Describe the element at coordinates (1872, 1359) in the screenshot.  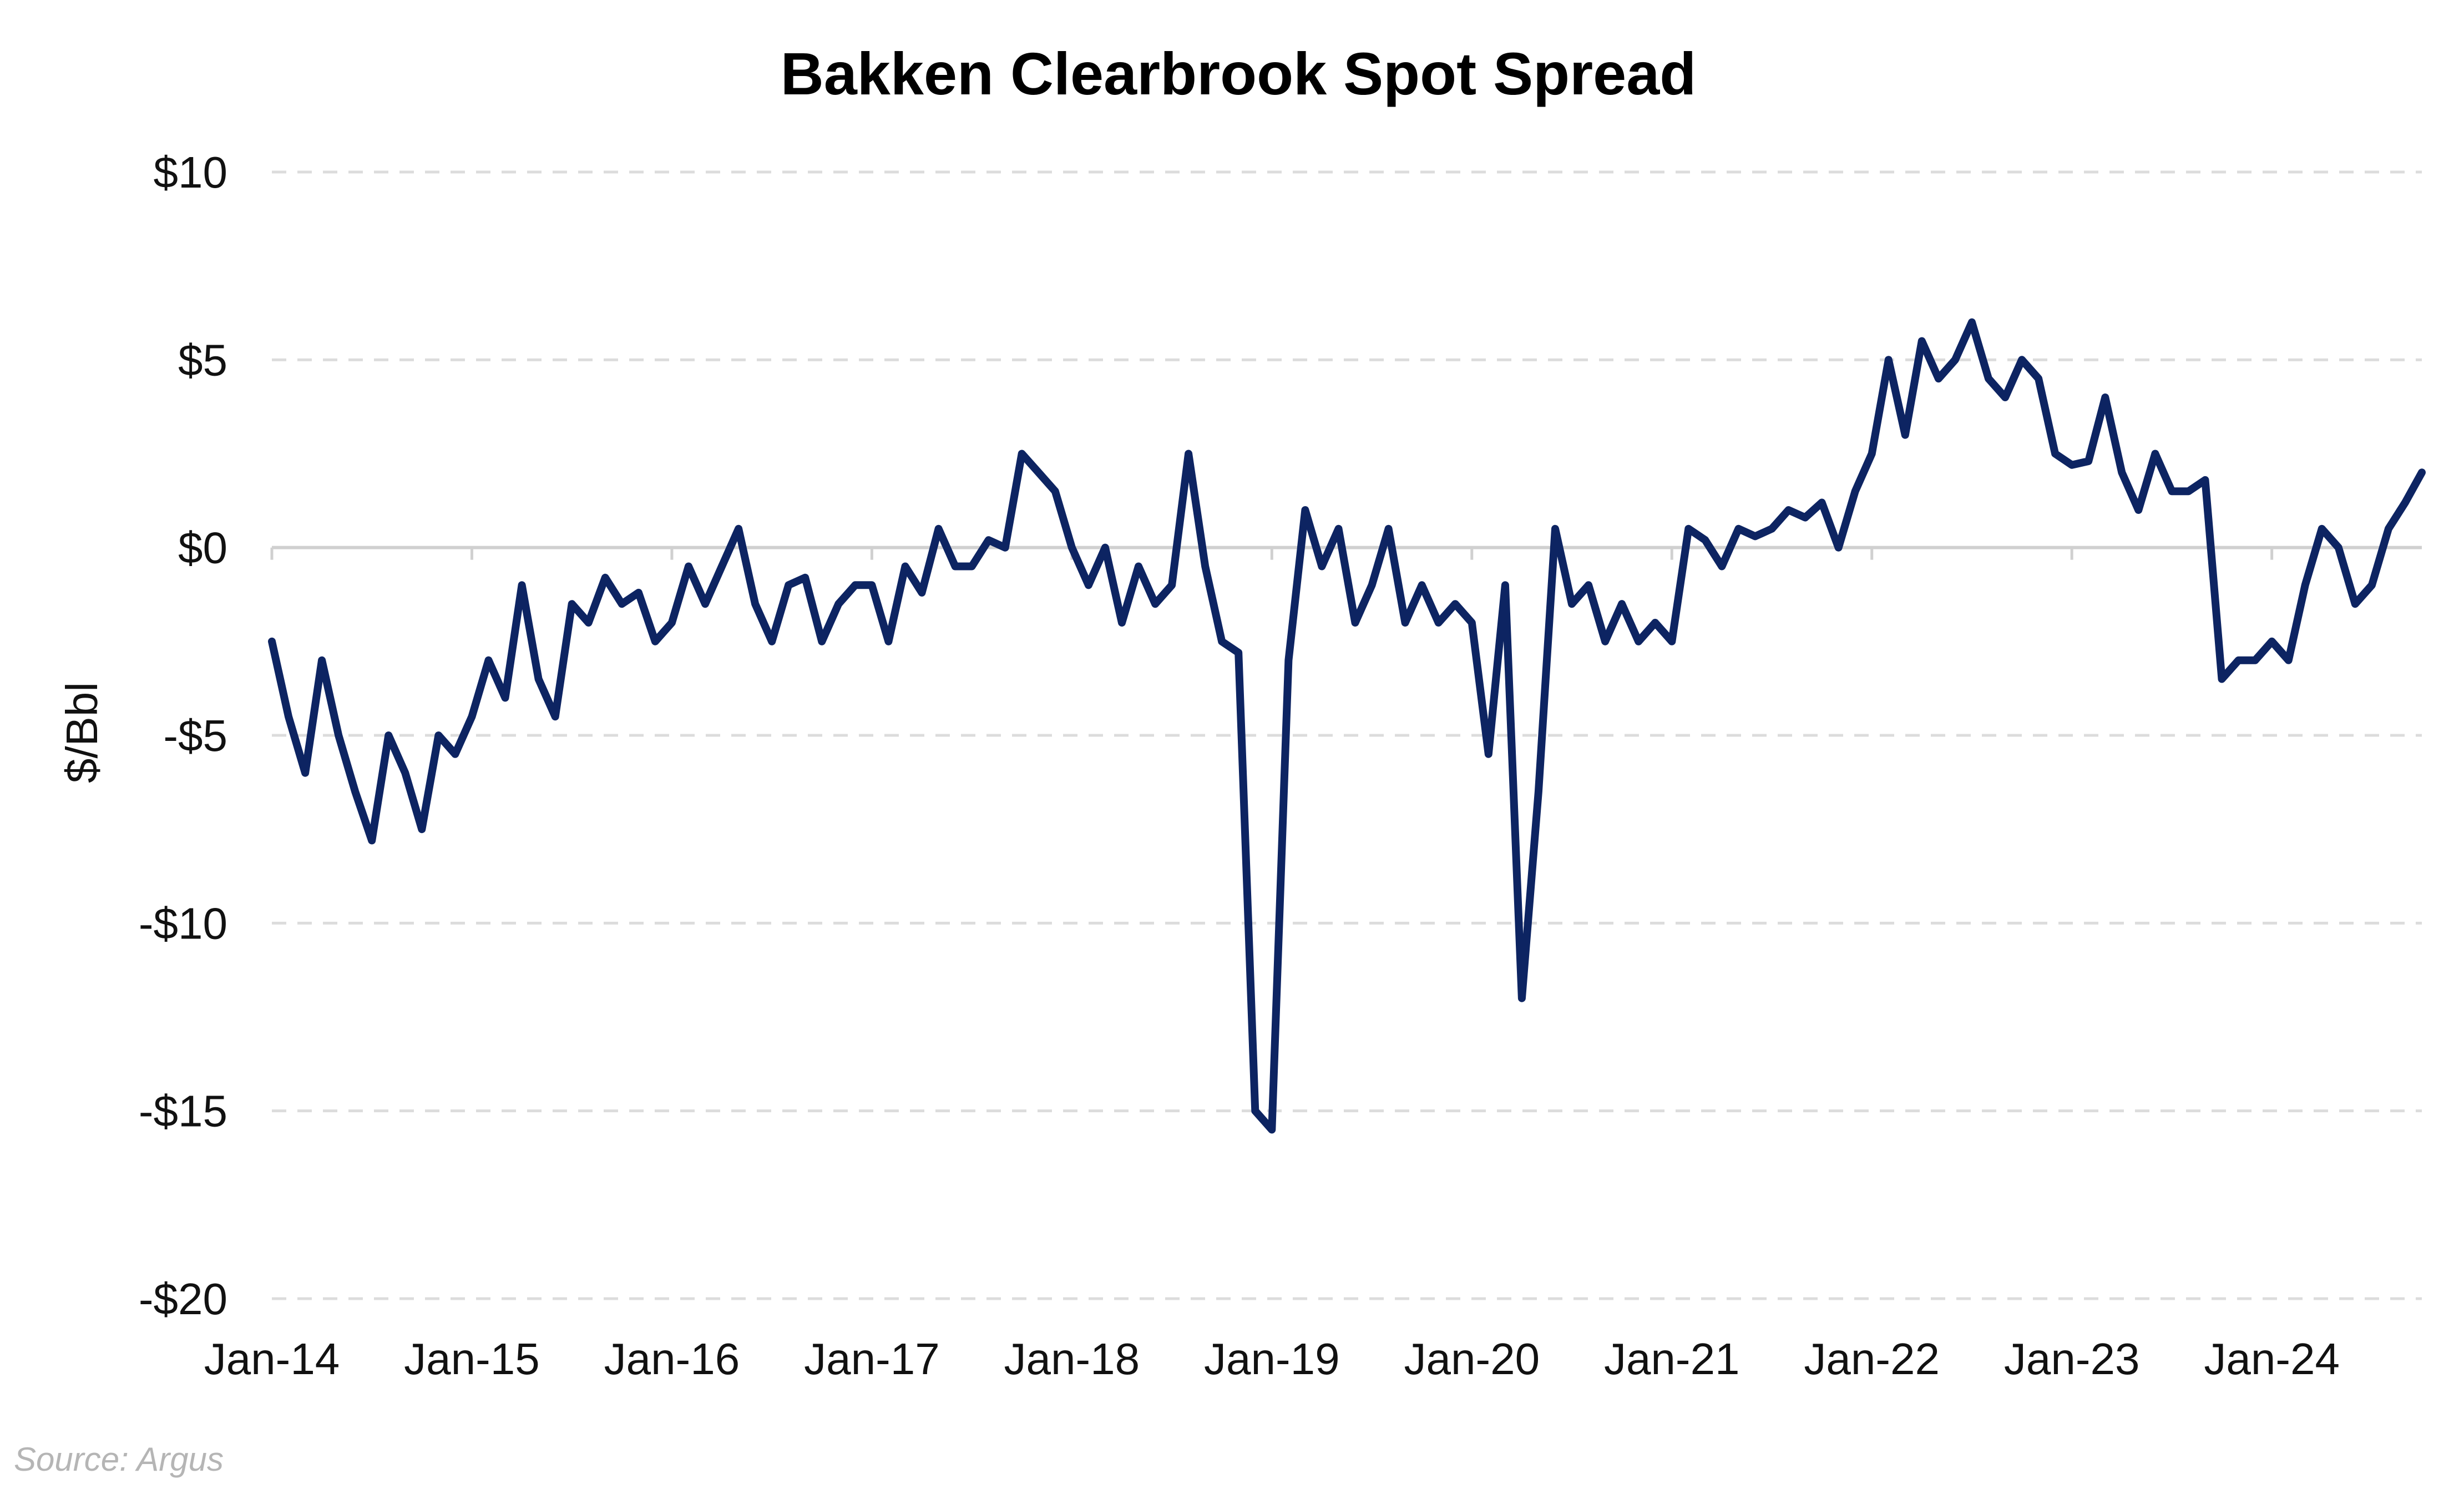
I see `x-tick-label: Jan-22` at that location.